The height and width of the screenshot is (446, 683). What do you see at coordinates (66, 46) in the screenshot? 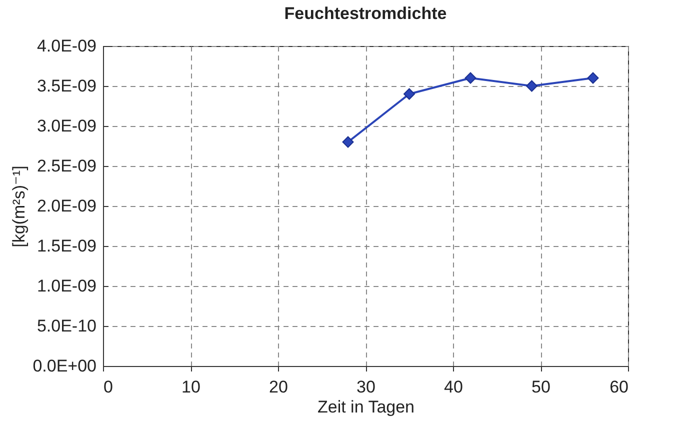
I see `y-tick-label: 4.0E-09` at bounding box center [66, 46].